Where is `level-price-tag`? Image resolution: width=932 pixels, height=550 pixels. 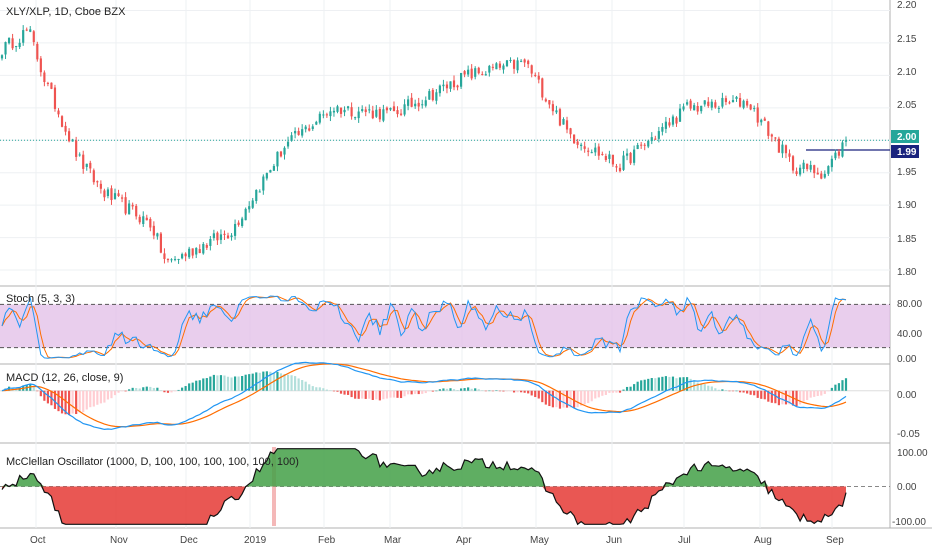
level-price-tag is located at coordinates (905, 151).